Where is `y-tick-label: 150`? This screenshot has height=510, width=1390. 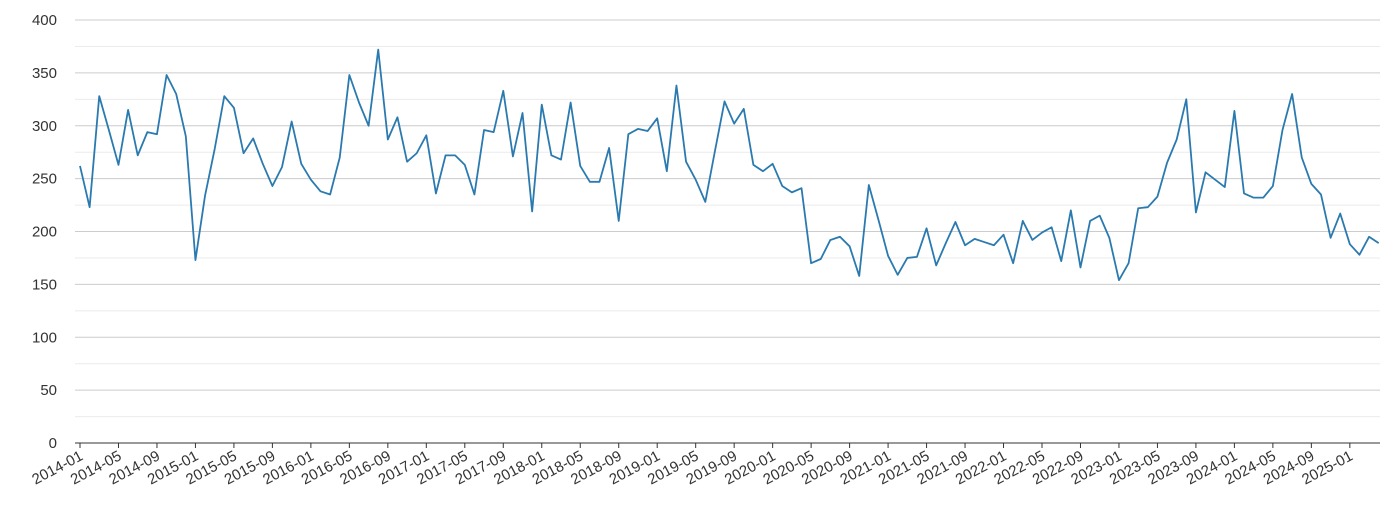
y-tick-label: 150 is located at coordinates (44, 284).